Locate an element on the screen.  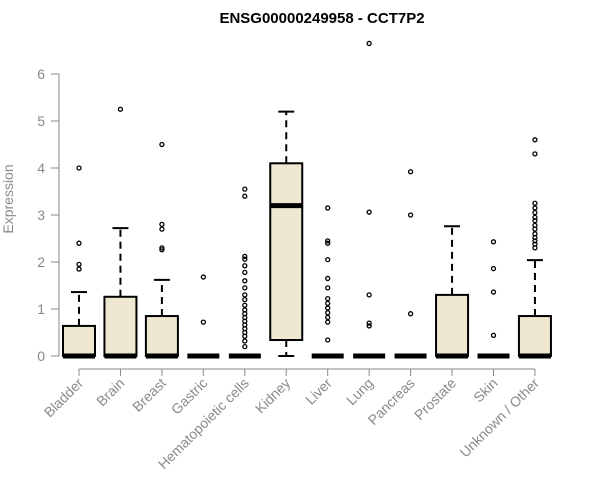
x-tick-label: Brain is located at coordinates (110, 392).